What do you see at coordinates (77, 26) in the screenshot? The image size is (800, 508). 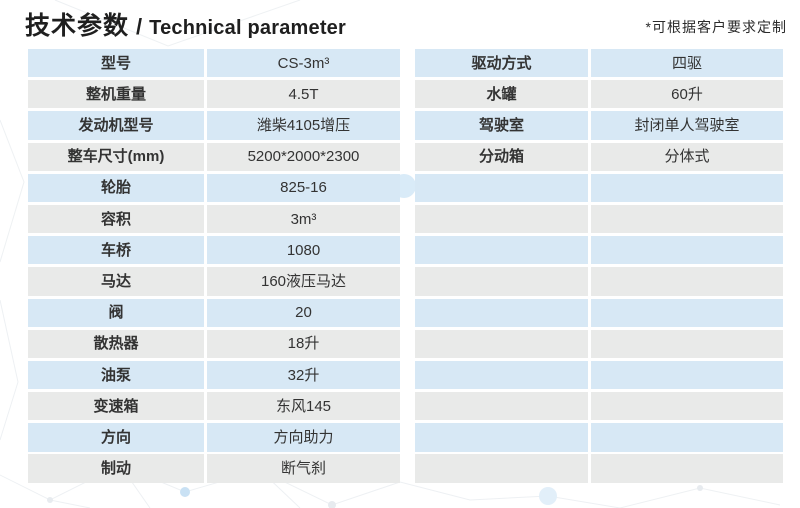 I see `page-title-chinese: 技术参数` at bounding box center [77, 26].